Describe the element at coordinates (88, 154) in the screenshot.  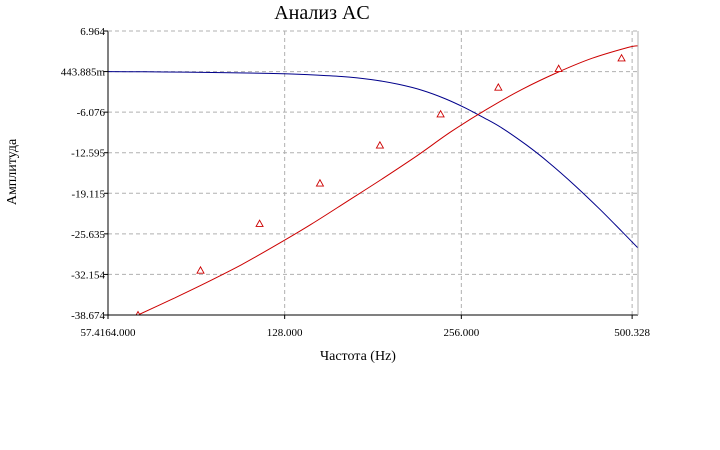
I see `y-tick-label: -12.595` at that location.